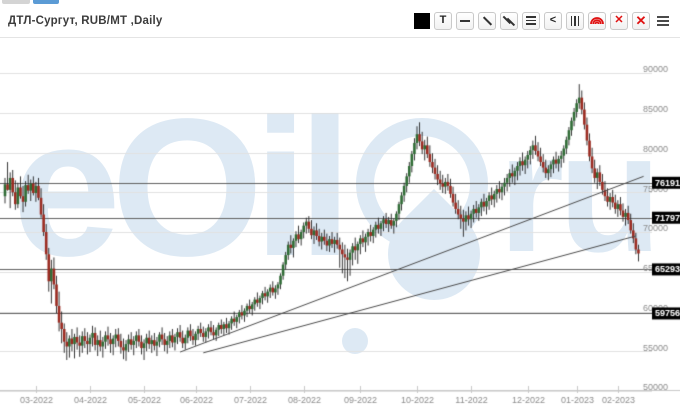 Image resolution: width=680 pixels, height=413 pixels. I want to click on stacked-lines-icon, so click(531, 20).